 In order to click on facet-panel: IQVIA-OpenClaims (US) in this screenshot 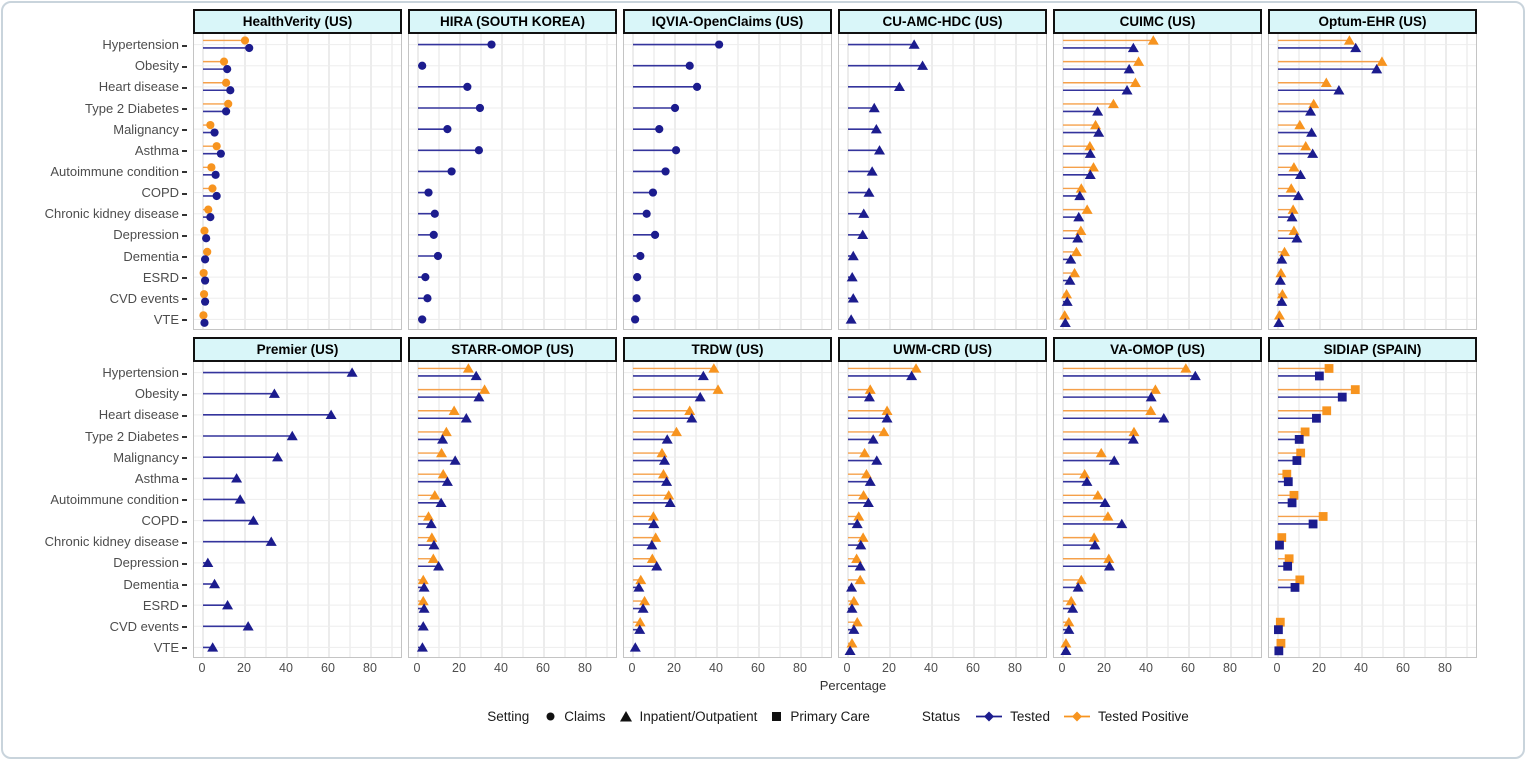, I will do `click(727, 169)`.